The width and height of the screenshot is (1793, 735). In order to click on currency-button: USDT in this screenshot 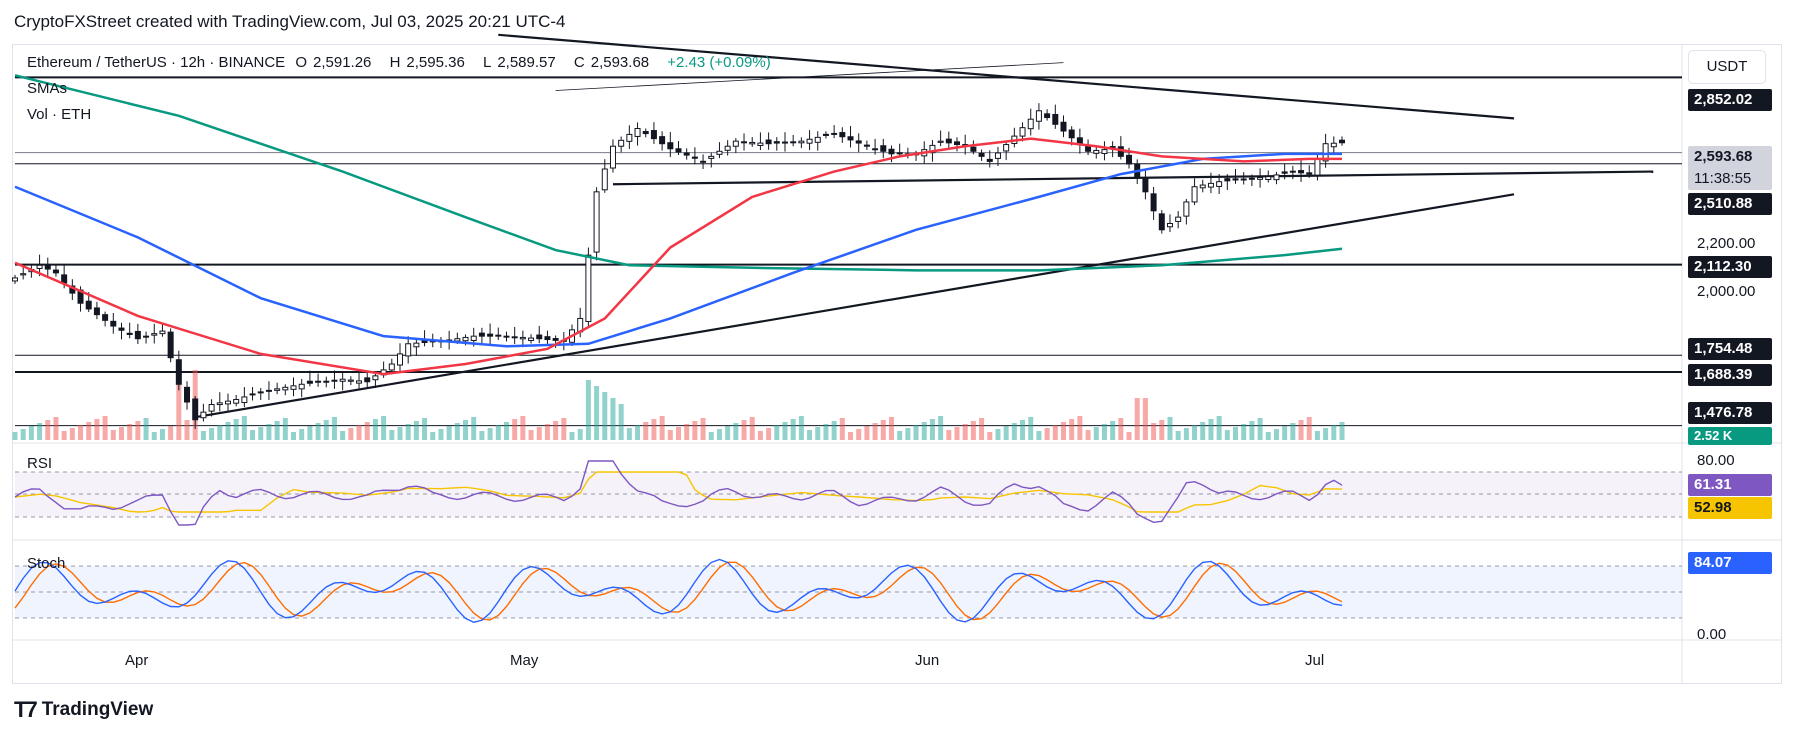, I will do `click(1727, 67)`.